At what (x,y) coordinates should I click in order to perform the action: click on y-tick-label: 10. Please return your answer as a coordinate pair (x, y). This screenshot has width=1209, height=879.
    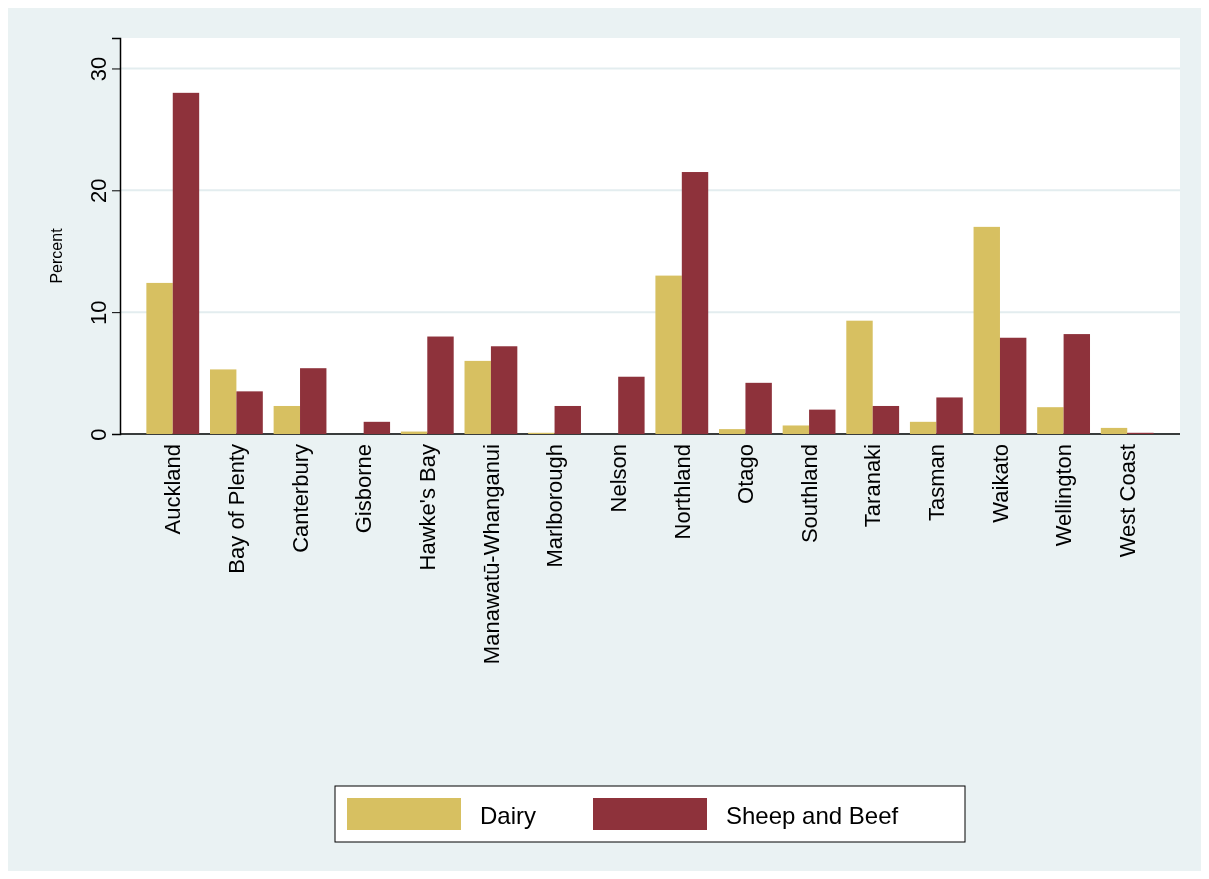
    Looking at the image, I should click on (98, 312).